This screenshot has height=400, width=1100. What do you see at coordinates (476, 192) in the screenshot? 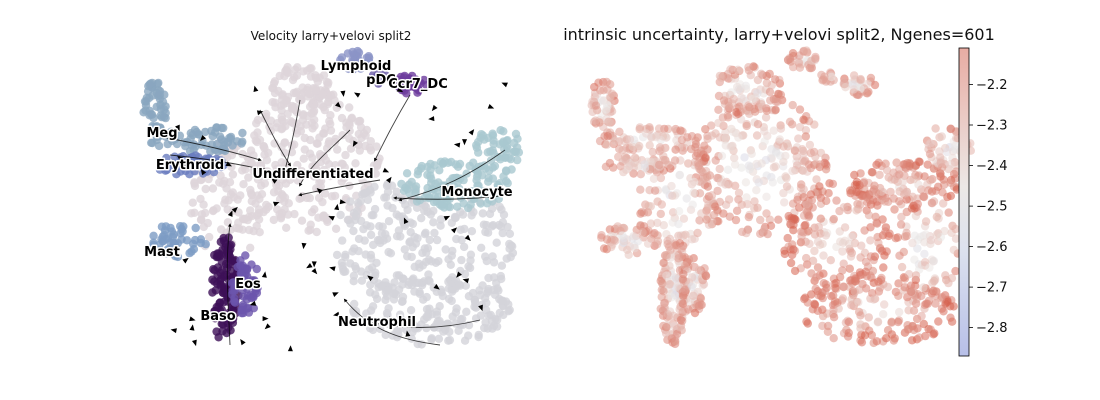
I see `cluster-label-monocyte: Monocyte` at bounding box center [476, 192].